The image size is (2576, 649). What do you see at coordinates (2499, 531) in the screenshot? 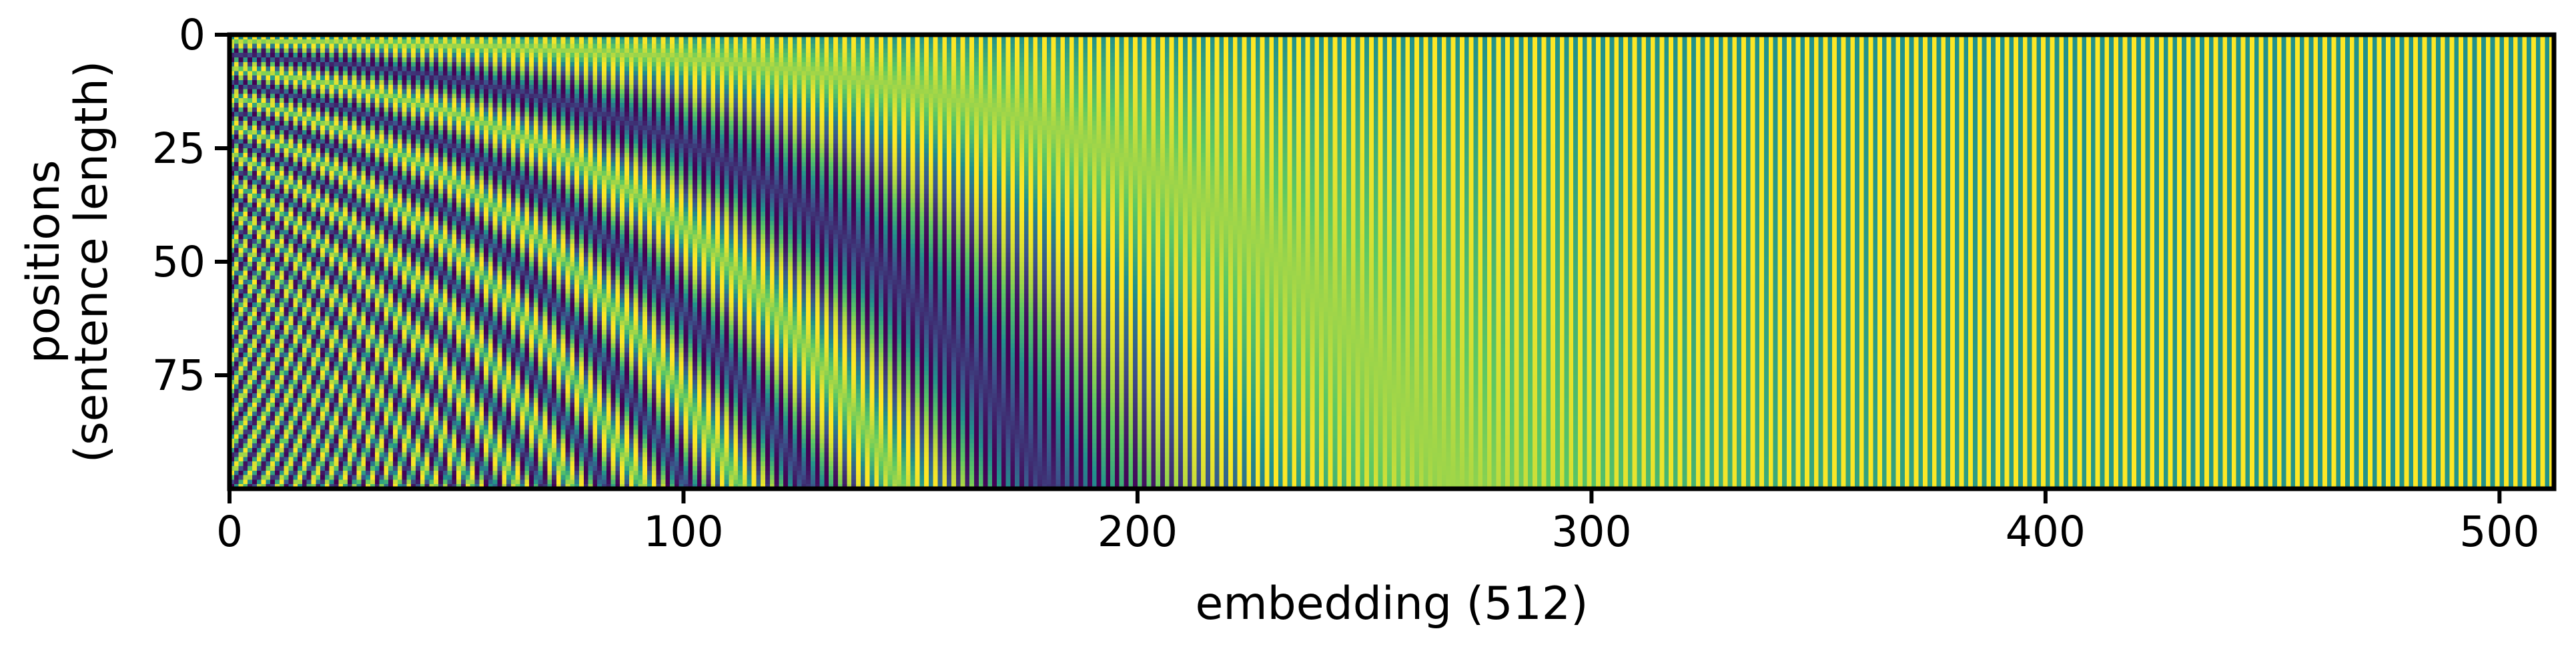
I see `x-tick-label: 500` at bounding box center [2499, 531].